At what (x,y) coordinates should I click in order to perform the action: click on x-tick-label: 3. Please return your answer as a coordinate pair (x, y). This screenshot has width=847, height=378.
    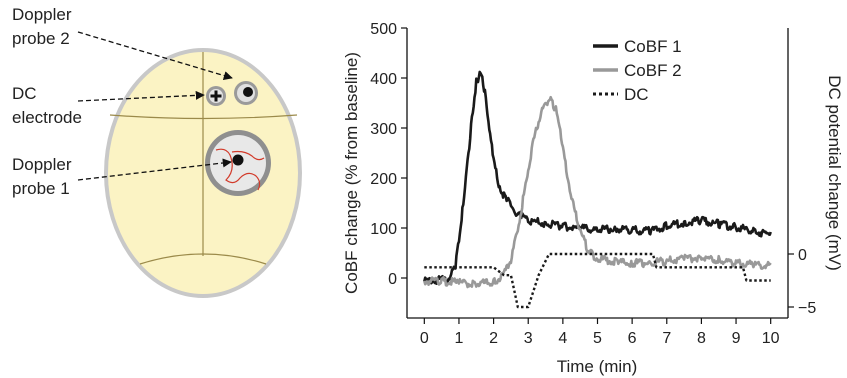
    Looking at the image, I should click on (528, 338).